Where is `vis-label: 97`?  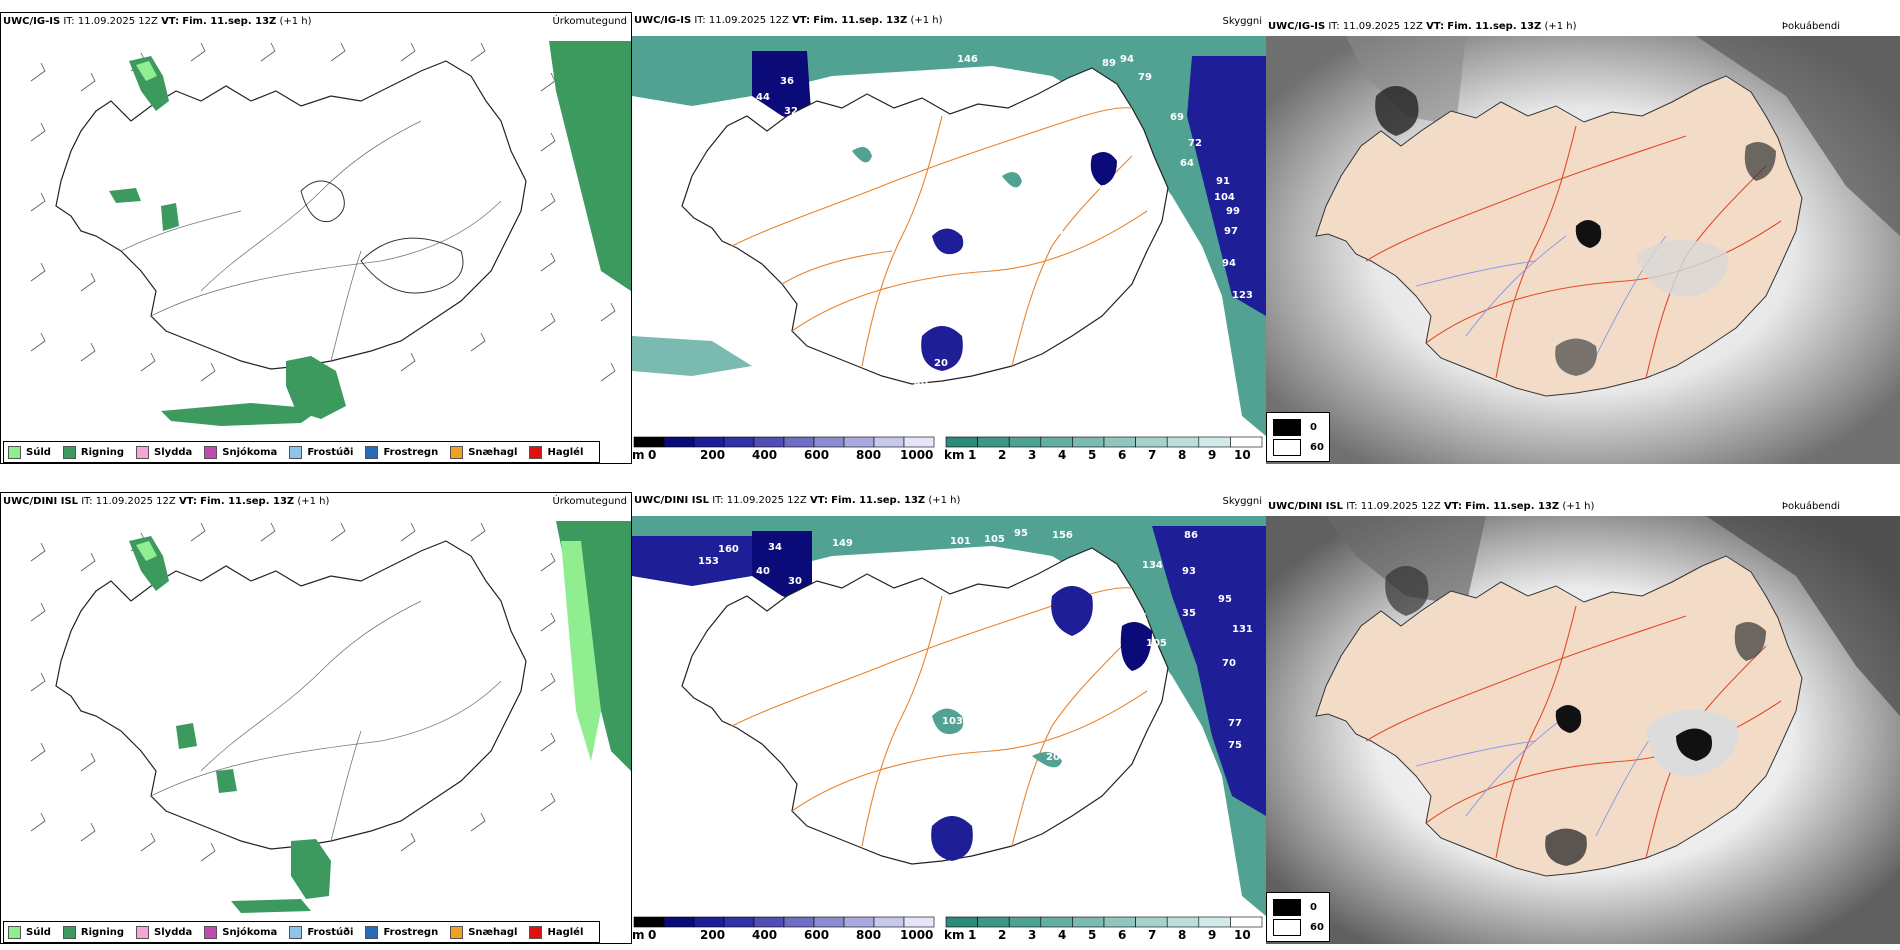
vis-label: 97 is located at coordinates (1231, 231).